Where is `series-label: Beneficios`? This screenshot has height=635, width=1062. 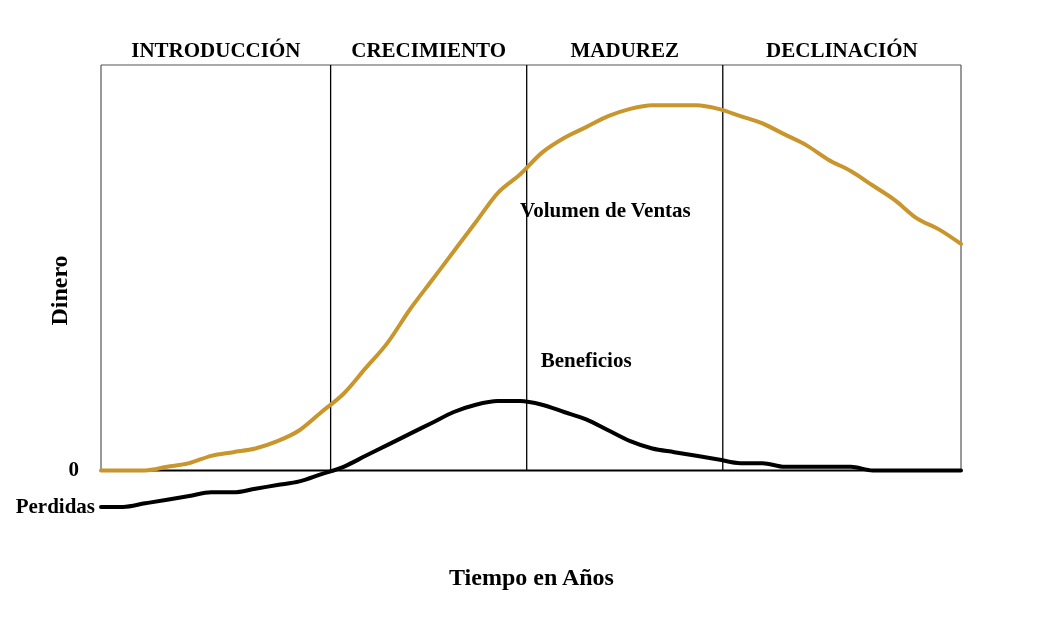
series-label: Beneficios is located at coordinates (586, 359).